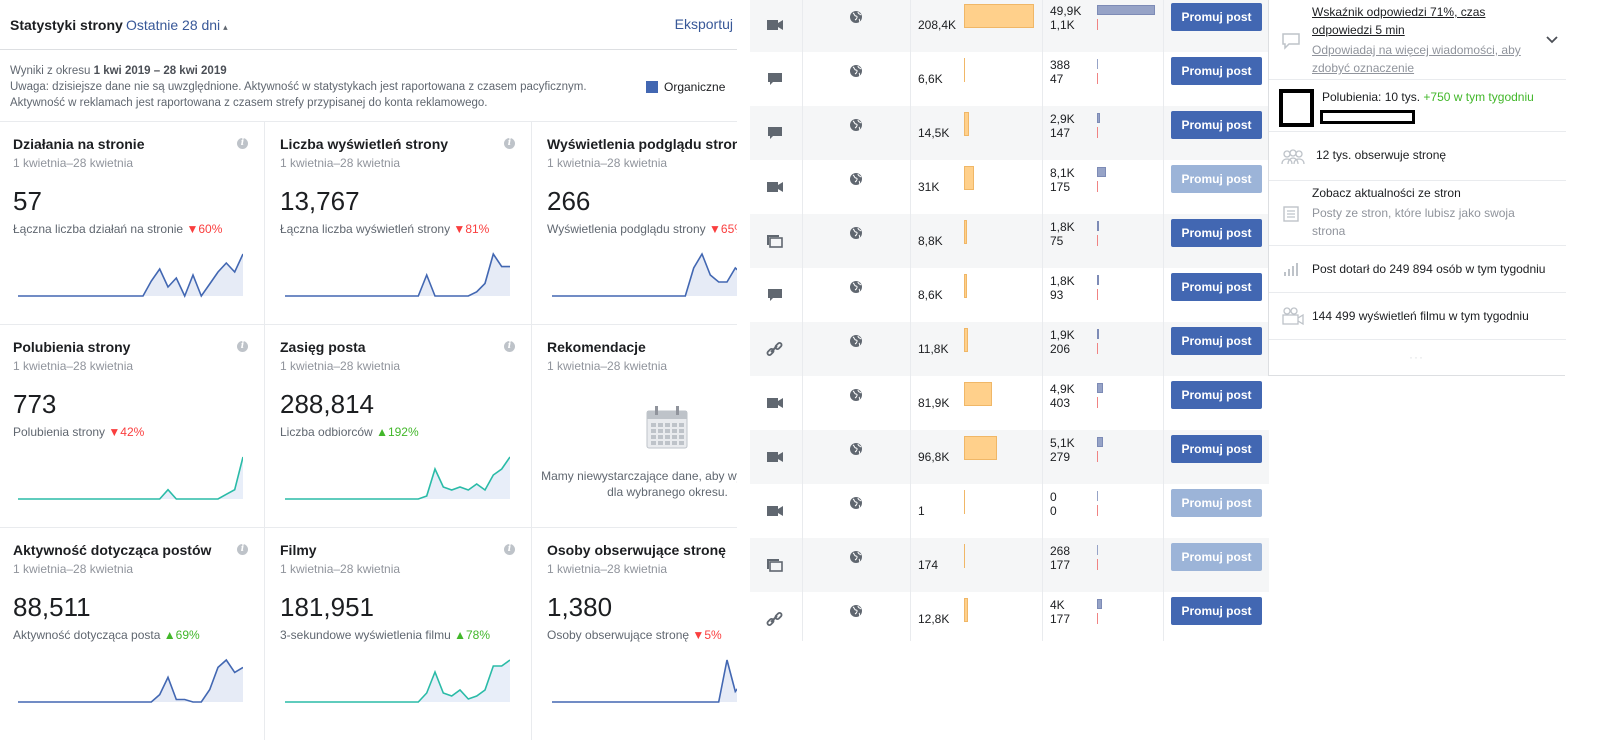 This screenshot has width=1622, height=740. What do you see at coordinates (1009, 133) in the screenshot?
I see `table-row: 14,5K 2,9K 147 Promuj post` at bounding box center [1009, 133].